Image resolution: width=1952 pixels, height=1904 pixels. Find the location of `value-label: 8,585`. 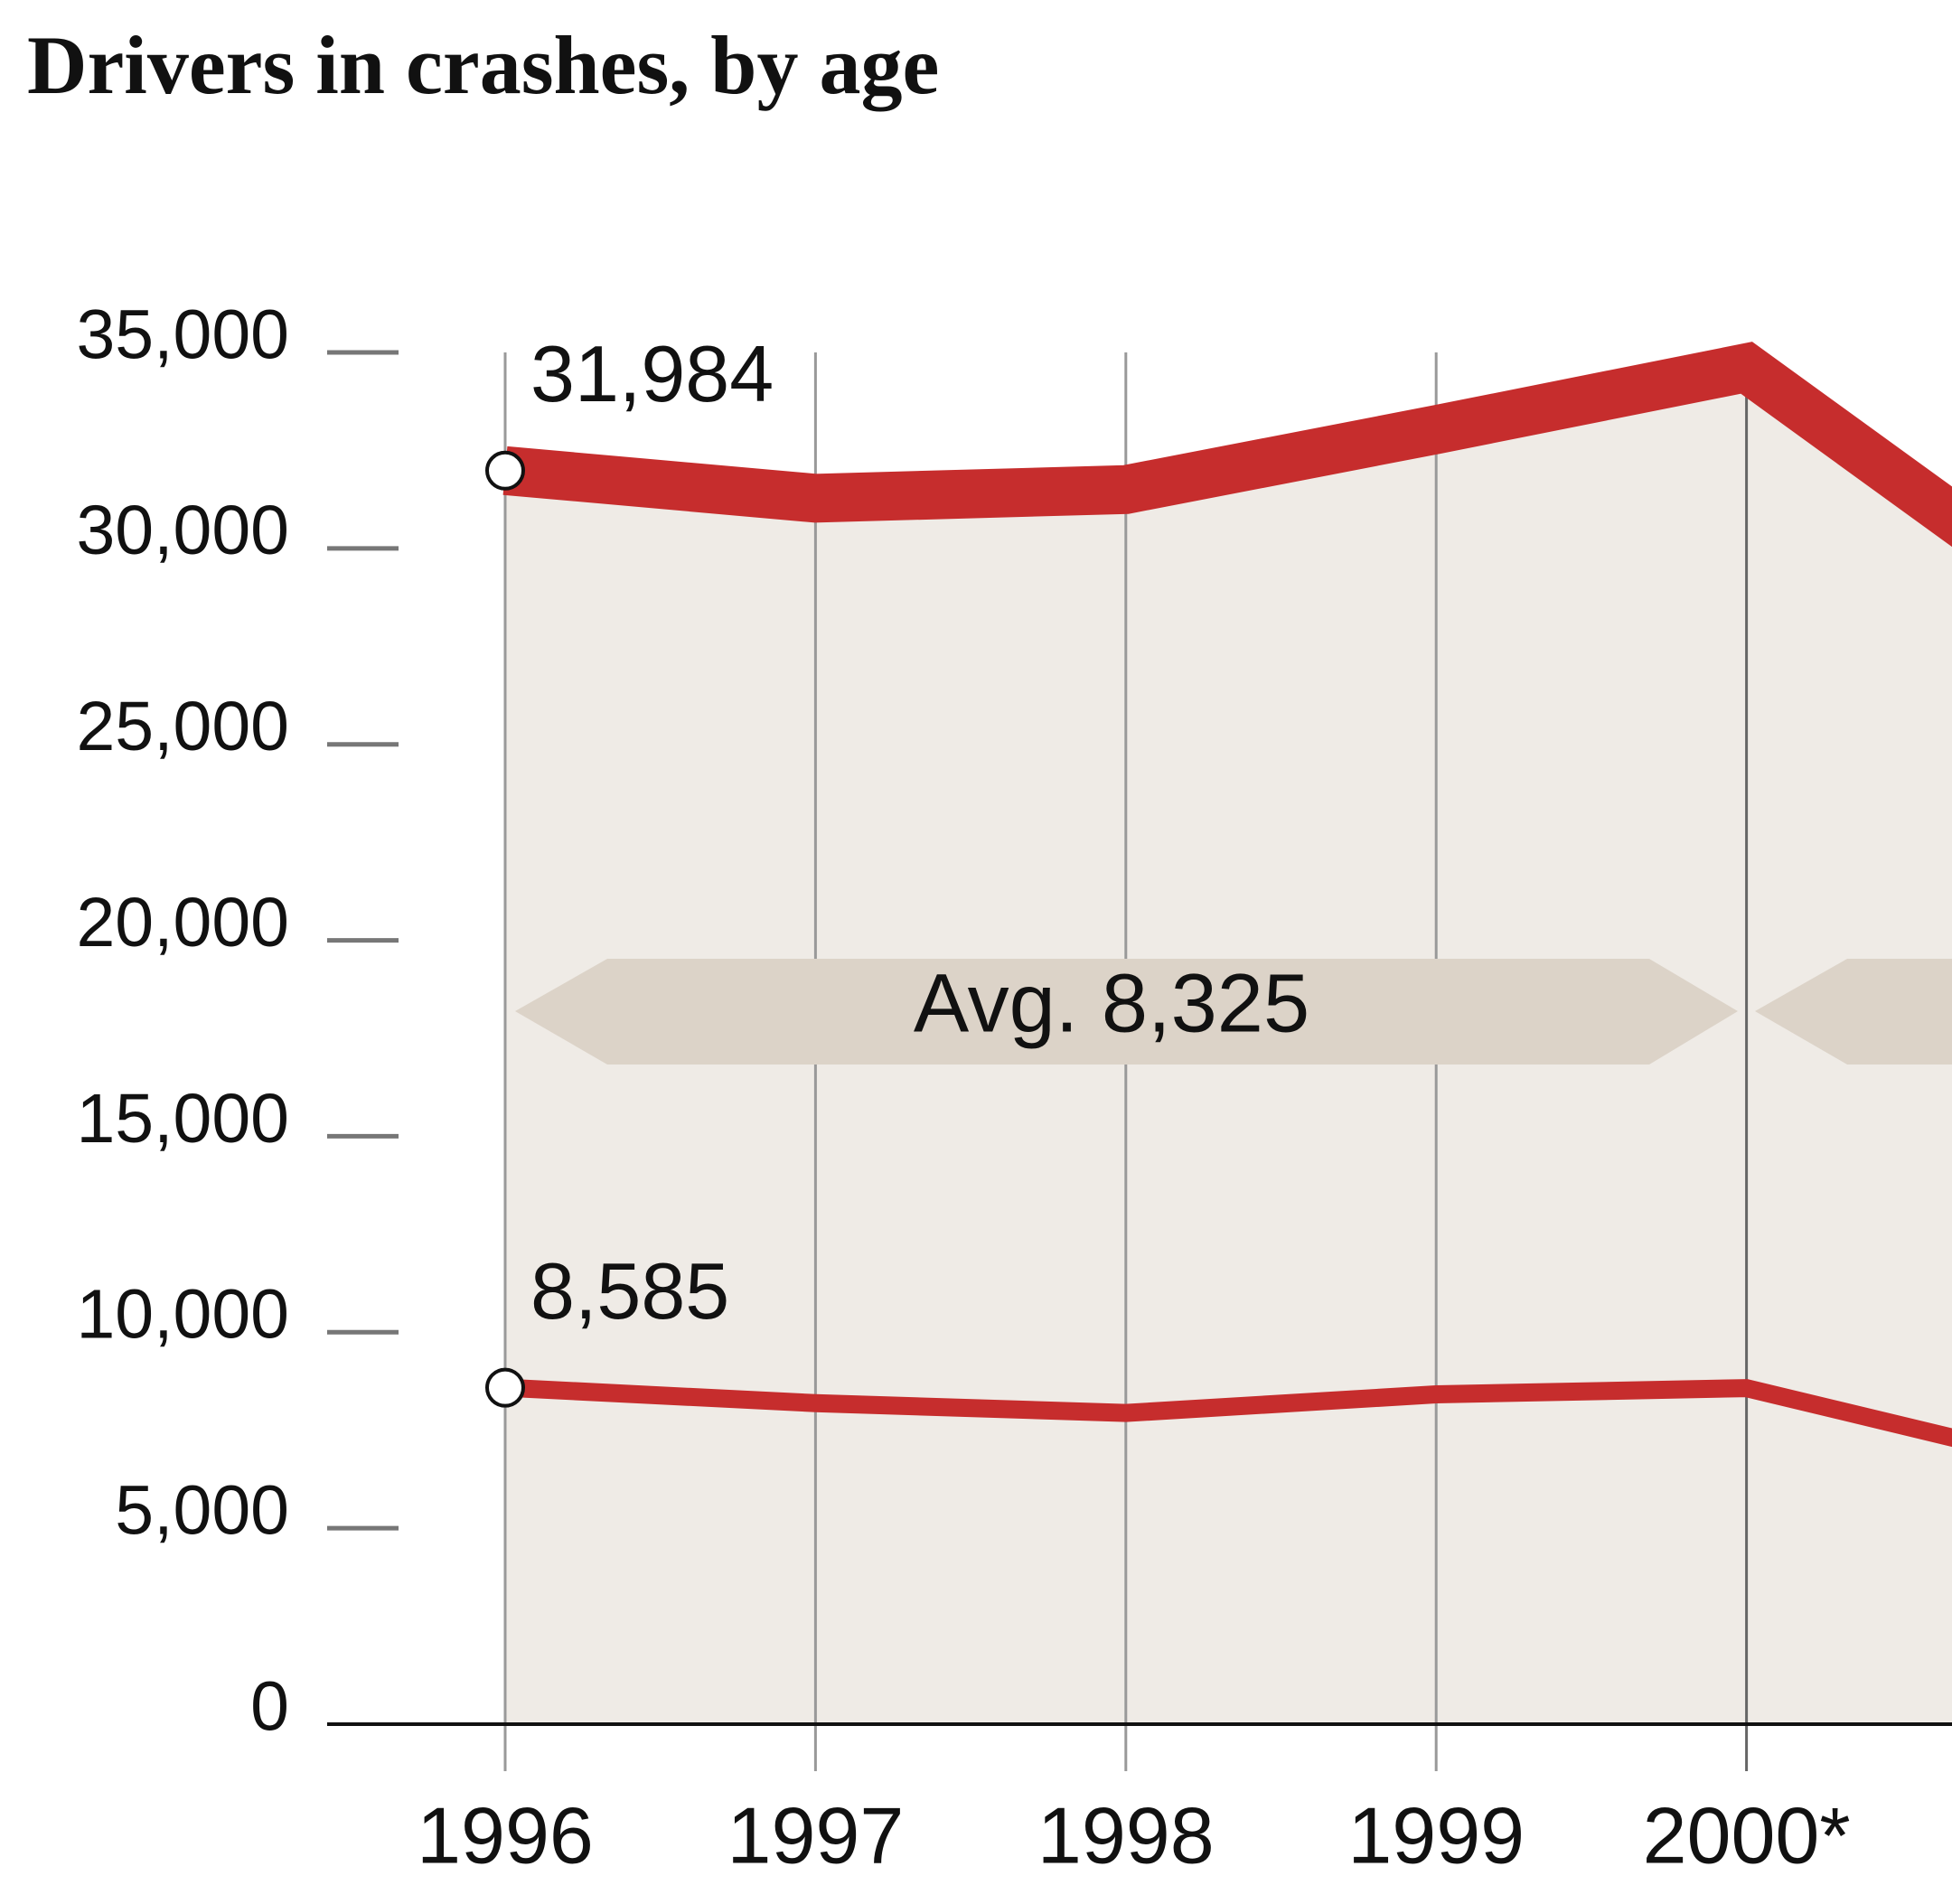

value-label: 8,585 is located at coordinates (629, 1291).